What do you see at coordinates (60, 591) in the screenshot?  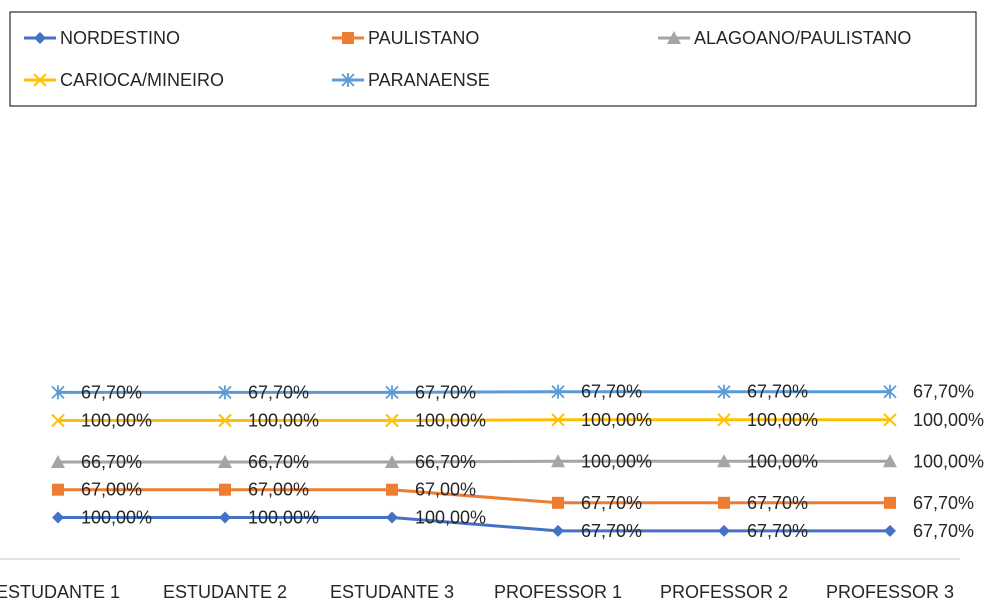 I see `x-tick-label: ESTUDANTE 1` at bounding box center [60, 591].